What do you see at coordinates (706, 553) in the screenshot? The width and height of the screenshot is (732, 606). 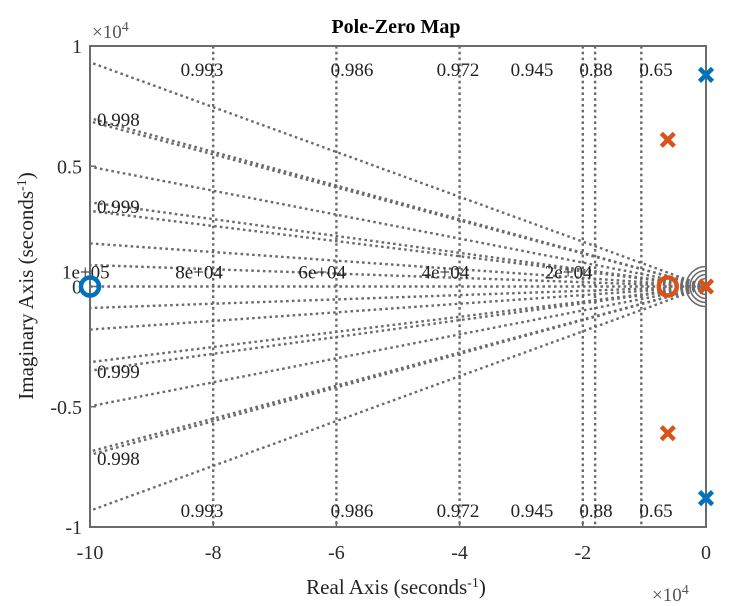 I see `x-tick-label: 0` at bounding box center [706, 553].